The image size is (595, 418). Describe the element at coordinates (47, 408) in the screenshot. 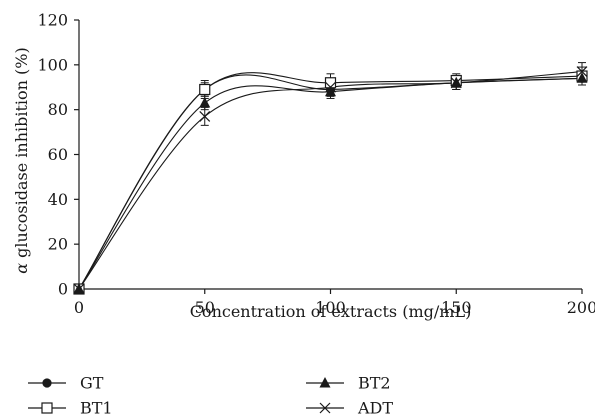

I see `legend-marker-bt1` at that location.